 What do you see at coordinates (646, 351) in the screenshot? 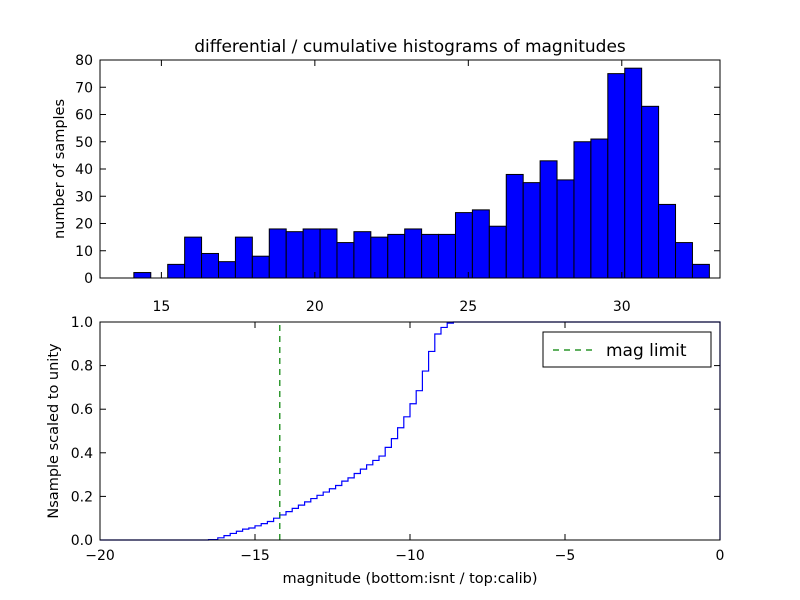
I see `legend-label-mag-limit: mag limit` at bounding box center [646, 351].